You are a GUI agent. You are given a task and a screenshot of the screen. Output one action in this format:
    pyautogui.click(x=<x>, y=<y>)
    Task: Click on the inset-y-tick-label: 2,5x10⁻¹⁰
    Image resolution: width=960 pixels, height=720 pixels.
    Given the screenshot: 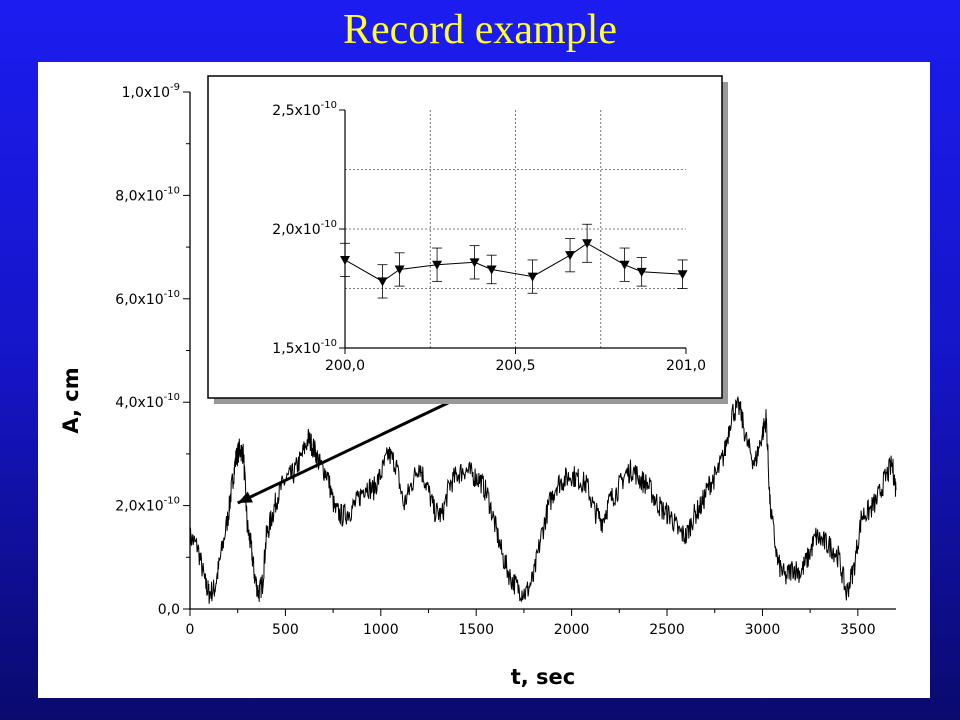 What is the action you would take?
    pyautogui.click(x=304, y=109)
    